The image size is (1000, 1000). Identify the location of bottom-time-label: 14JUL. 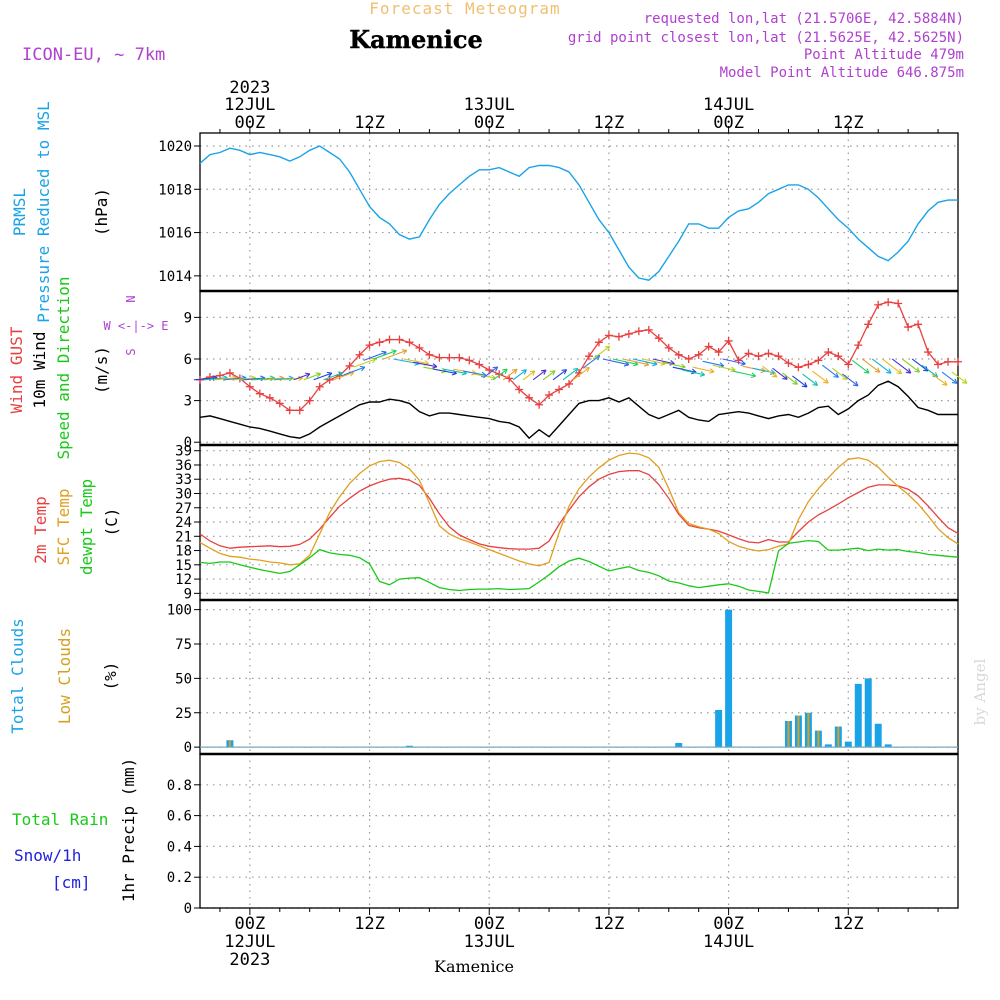
(728, 942).